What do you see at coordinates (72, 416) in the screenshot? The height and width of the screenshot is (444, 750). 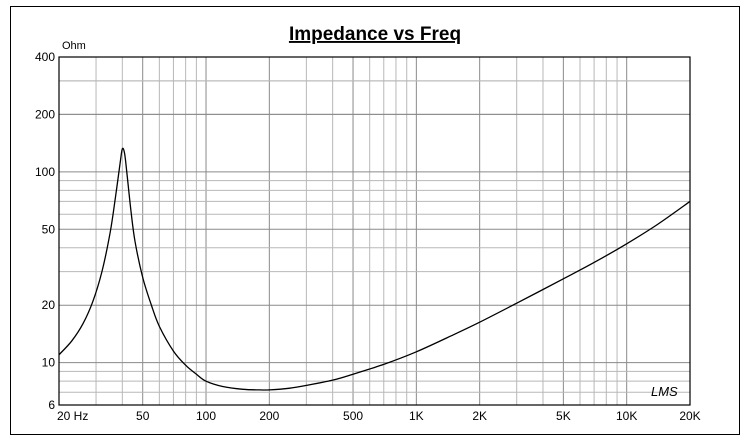 I see `x-tick-label: 20 Hz` at bounding box center [72, 416].